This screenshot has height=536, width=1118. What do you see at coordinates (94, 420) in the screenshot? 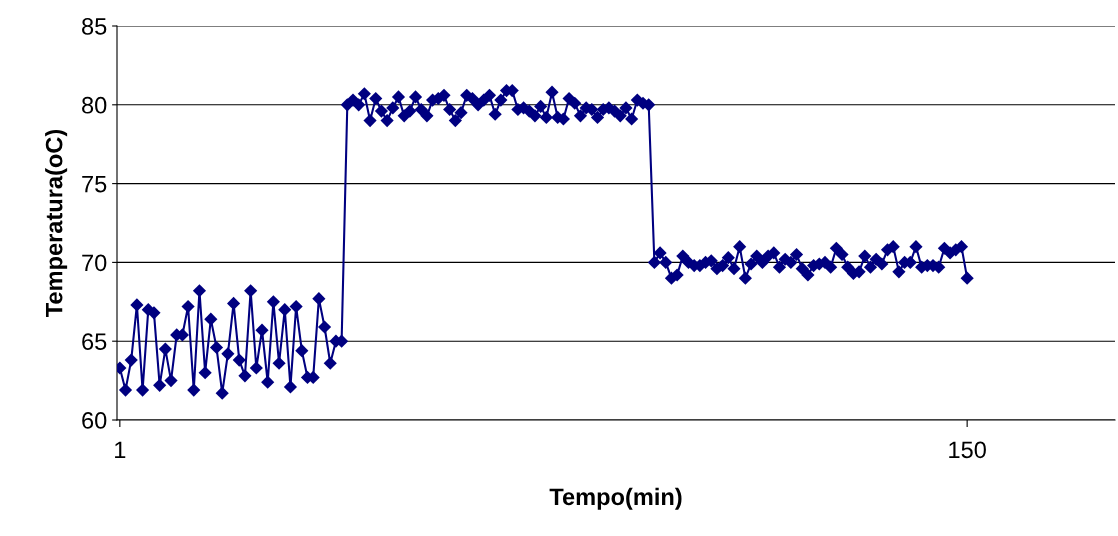
I see `y-tick-label: 60` at bounding box center [94, 420].